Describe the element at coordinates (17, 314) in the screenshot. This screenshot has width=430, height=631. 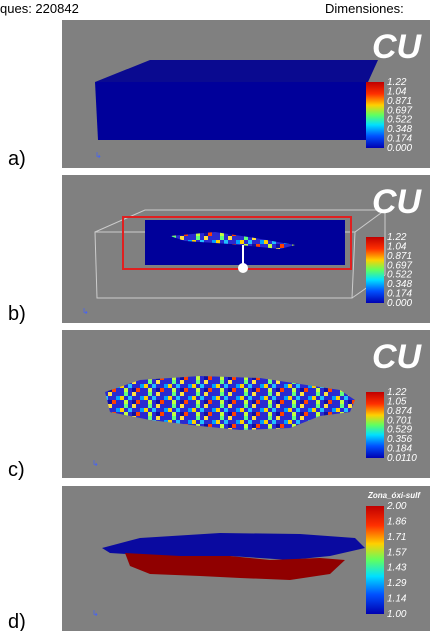
I see `panel-label: b)` at that location.